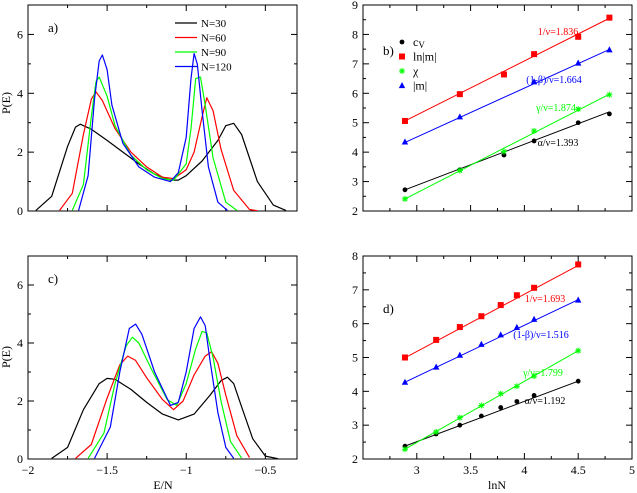 The image size is (637, 493). What do you see at coordinates (355, 256) in the screenshot?
I see `y-tick-label: 8` at bounding box center [355, 256].